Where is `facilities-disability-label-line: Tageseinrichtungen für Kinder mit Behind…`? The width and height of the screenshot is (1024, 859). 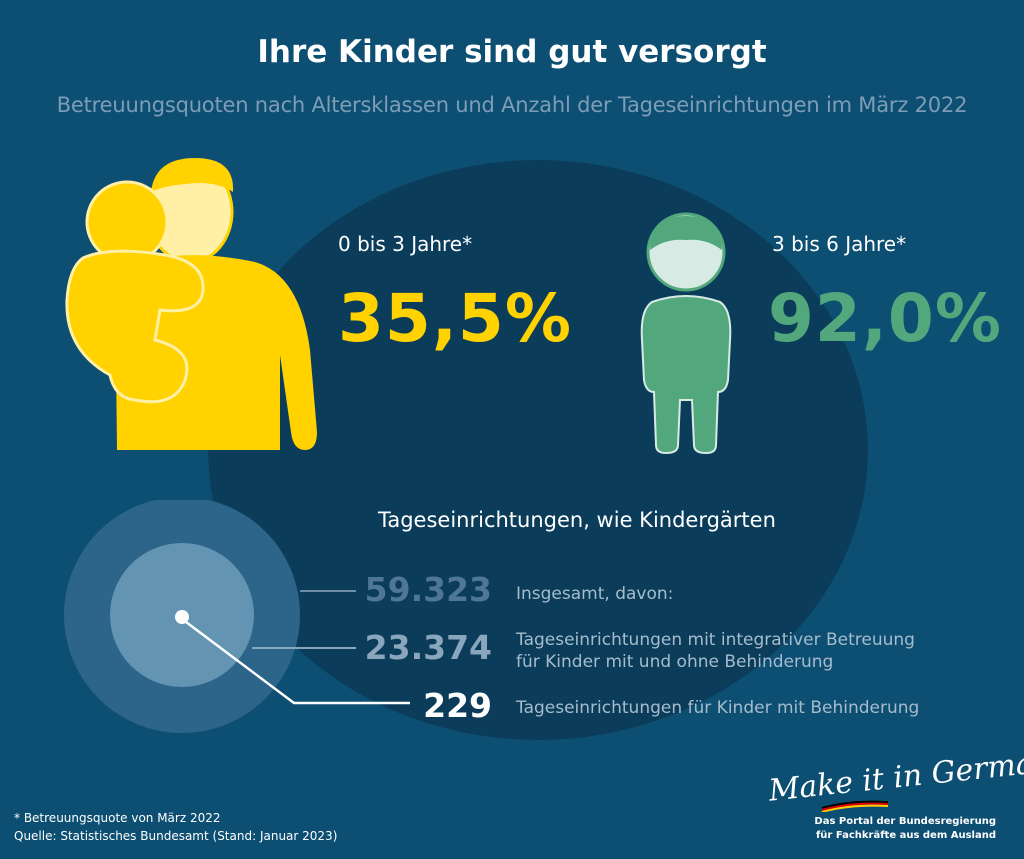
facilities-disability-label-line: Tageseinrichtungen für Kinder mit Behind… is located at coordinates (718, 708).